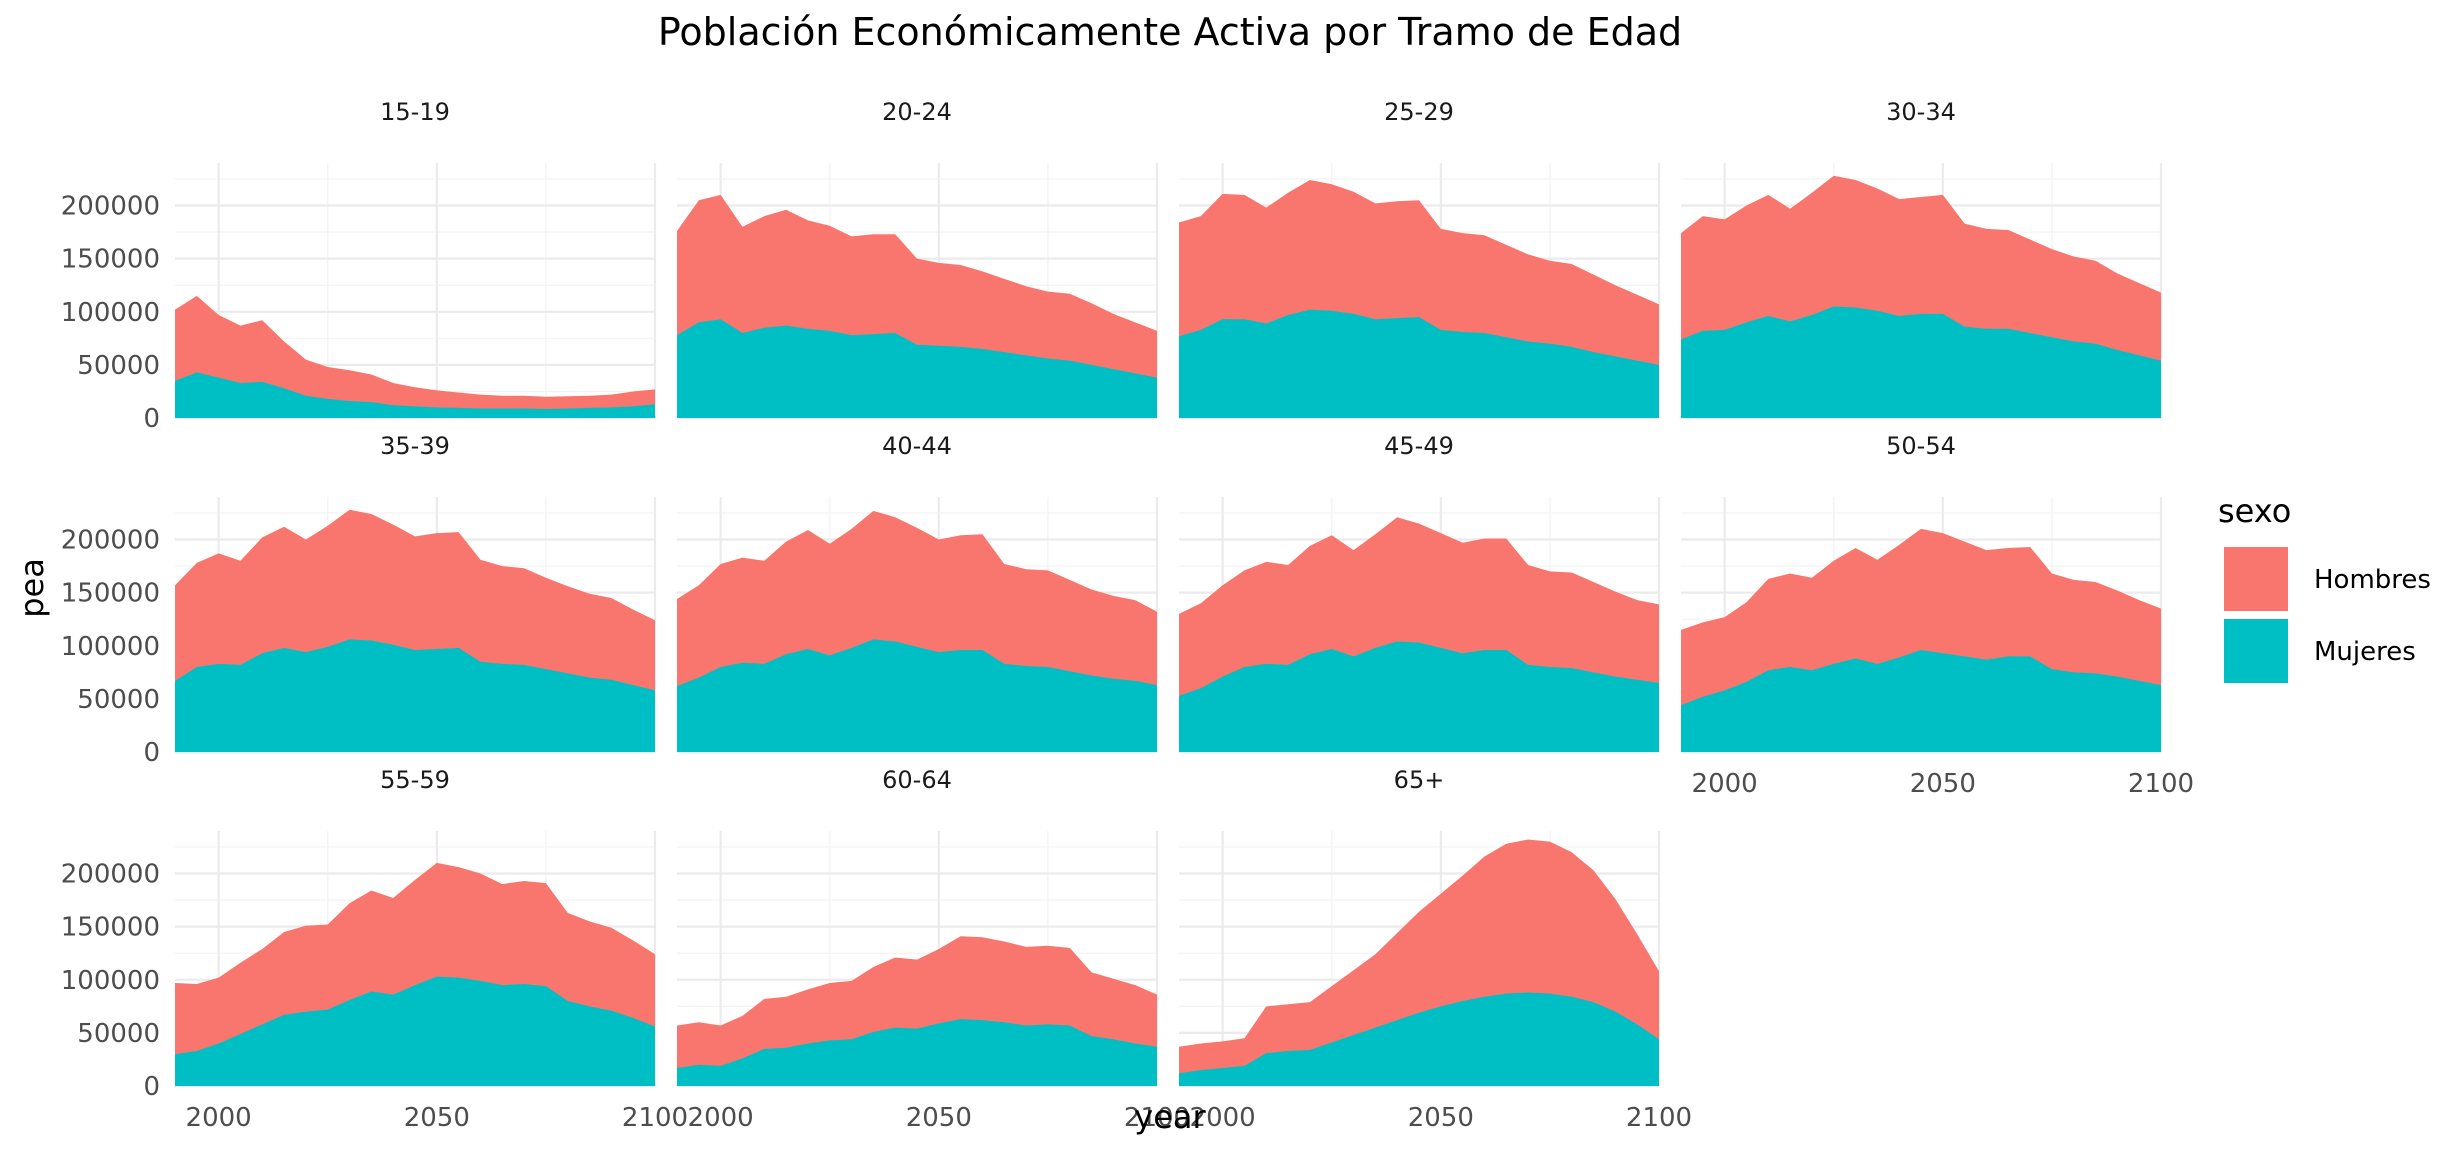  I want to click on strip-label: 30-34, so click(1921, 112).